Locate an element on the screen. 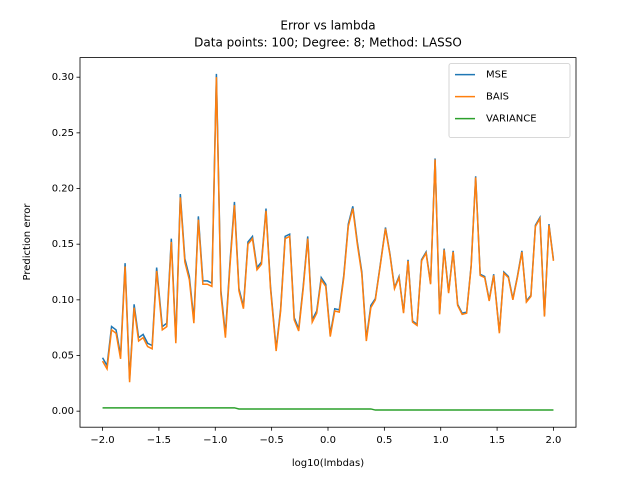 The height and width of the screenshot is (480, 640). x-tick-label: 0.0 is located at coordinates (328, 440).